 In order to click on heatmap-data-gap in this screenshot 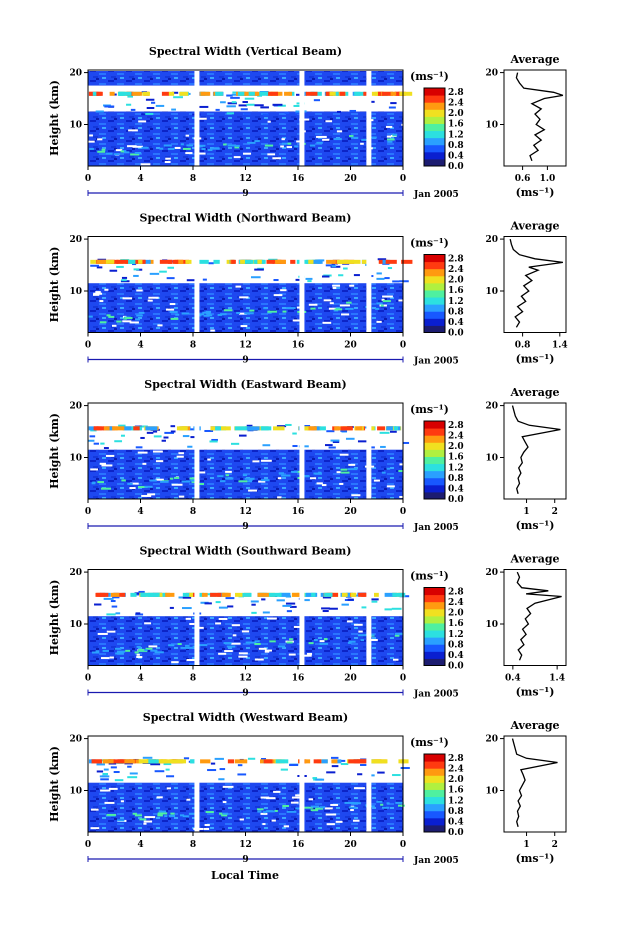, I will do `click(369, 784)`.